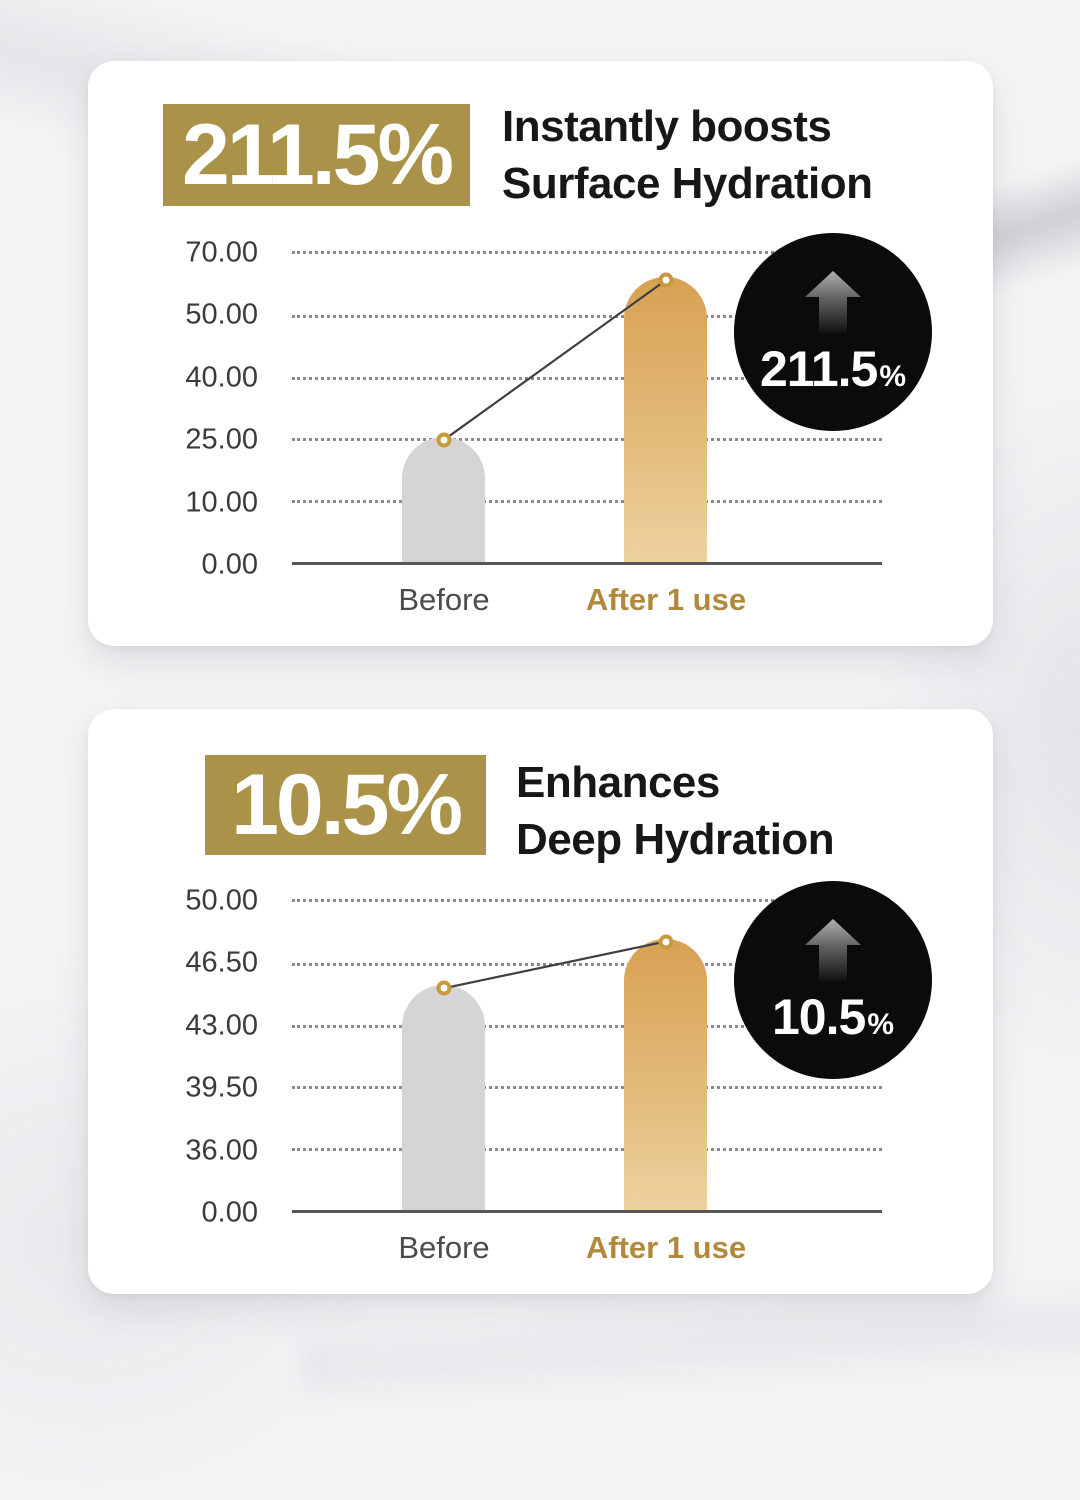 The height and width of the screenshot is (1500, 1080). What do you see at coordinates (221, 439) in the screenshot?
I see `y-tick-label: 25.00` at bounding box center [221, 439].